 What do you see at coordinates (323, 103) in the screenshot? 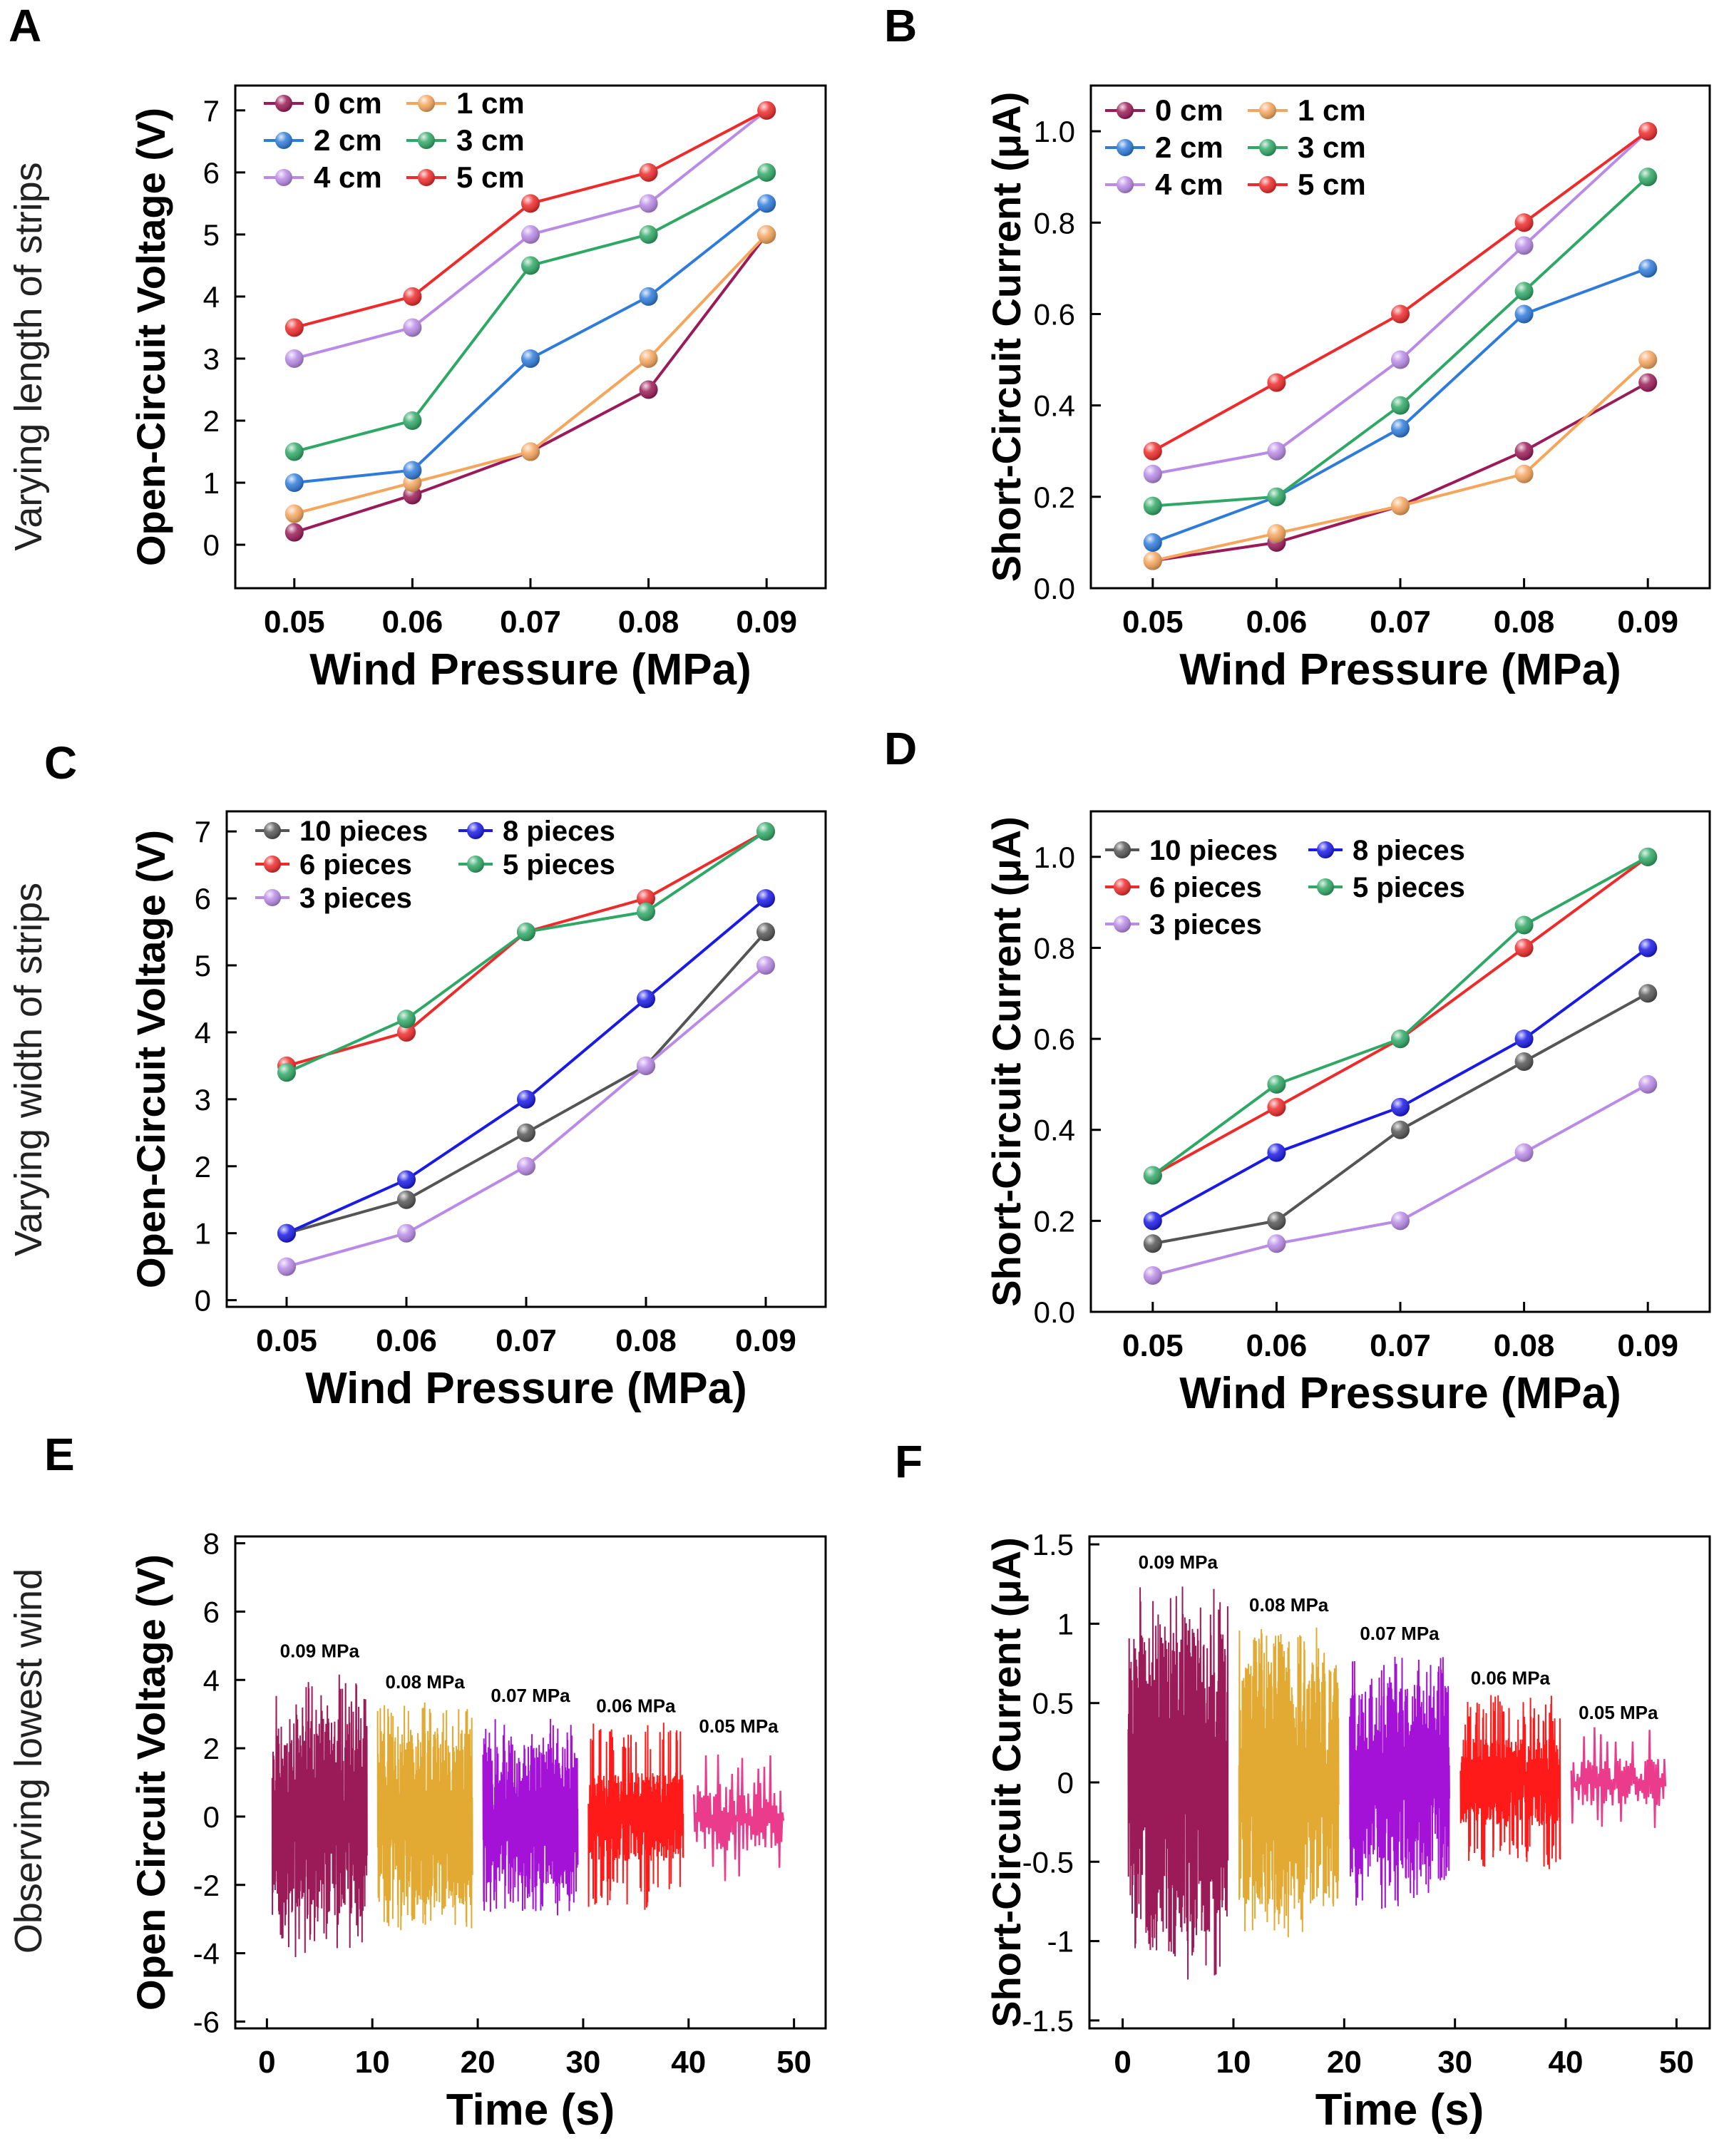
I see `legend-item-0-cm: 0 cm` at bounding box center [323, 103].